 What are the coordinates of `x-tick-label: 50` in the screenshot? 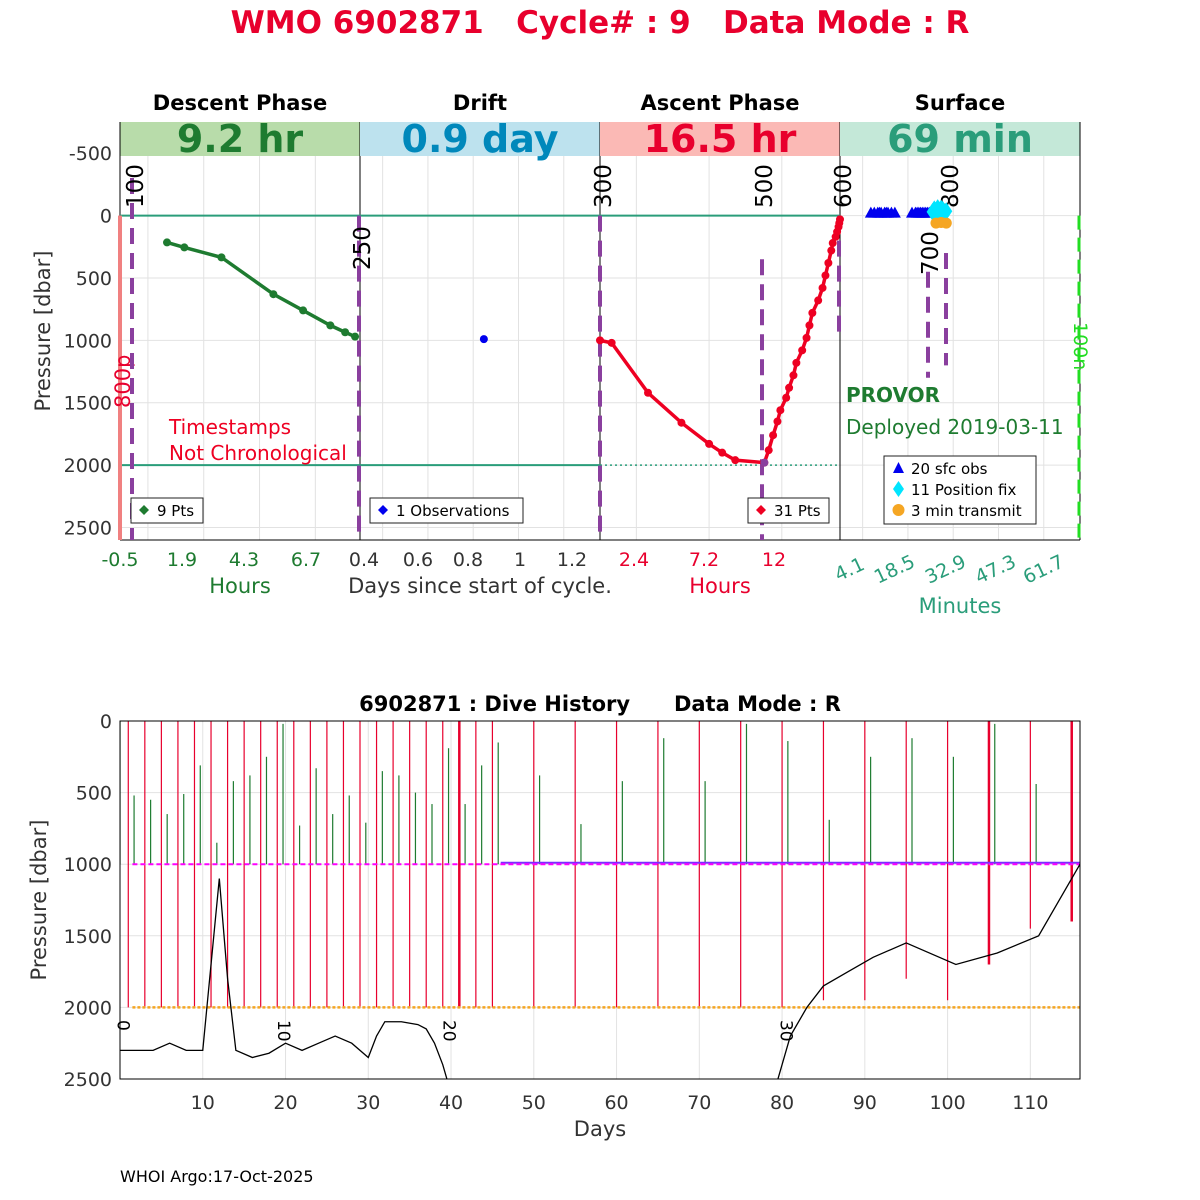 It's located at (534, 1103).